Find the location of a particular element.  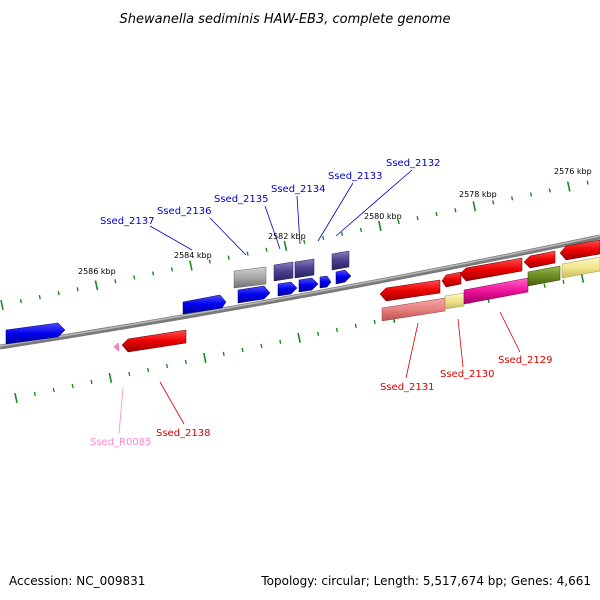

gene-yellow-right is located at coordinates (580, 267).